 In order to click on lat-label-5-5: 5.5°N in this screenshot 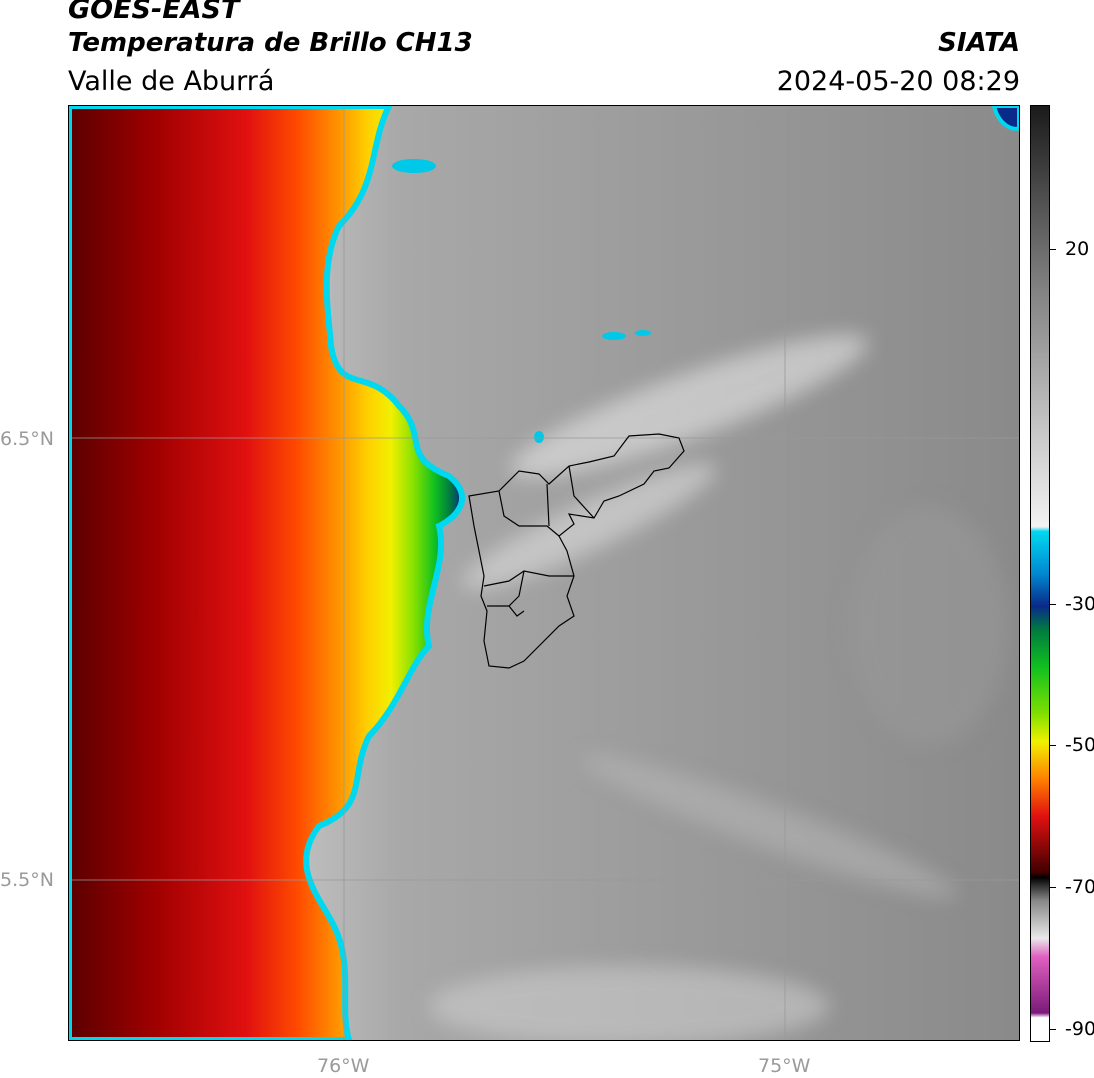, I will do `click(27, 880)`.